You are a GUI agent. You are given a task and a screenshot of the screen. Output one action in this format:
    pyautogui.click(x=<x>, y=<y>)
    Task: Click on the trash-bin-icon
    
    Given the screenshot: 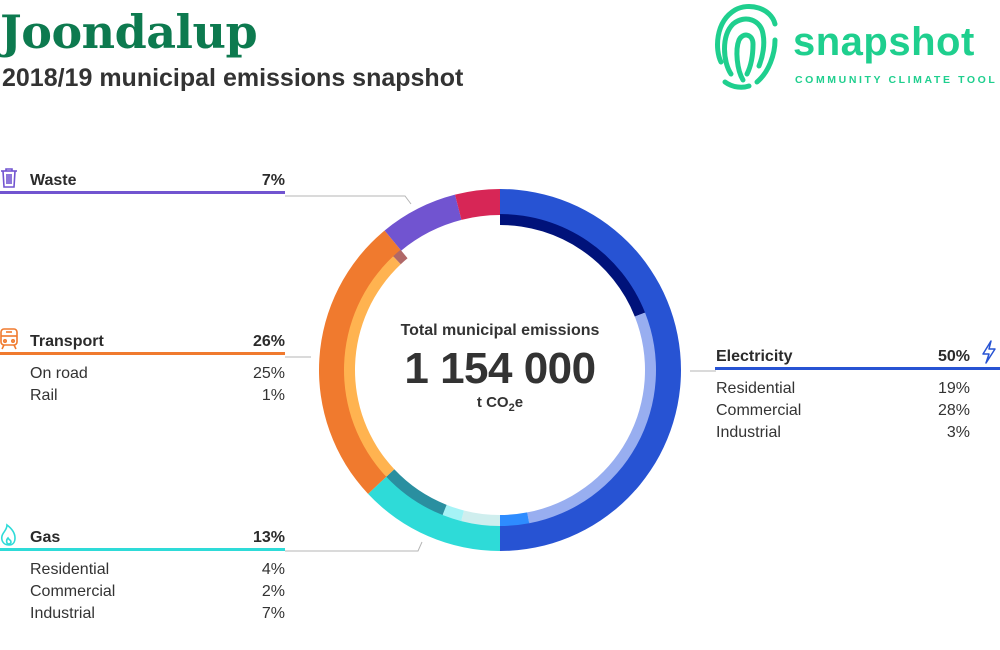 What is the action you would take?
    pyautogui.click(x=9, y=178)
    